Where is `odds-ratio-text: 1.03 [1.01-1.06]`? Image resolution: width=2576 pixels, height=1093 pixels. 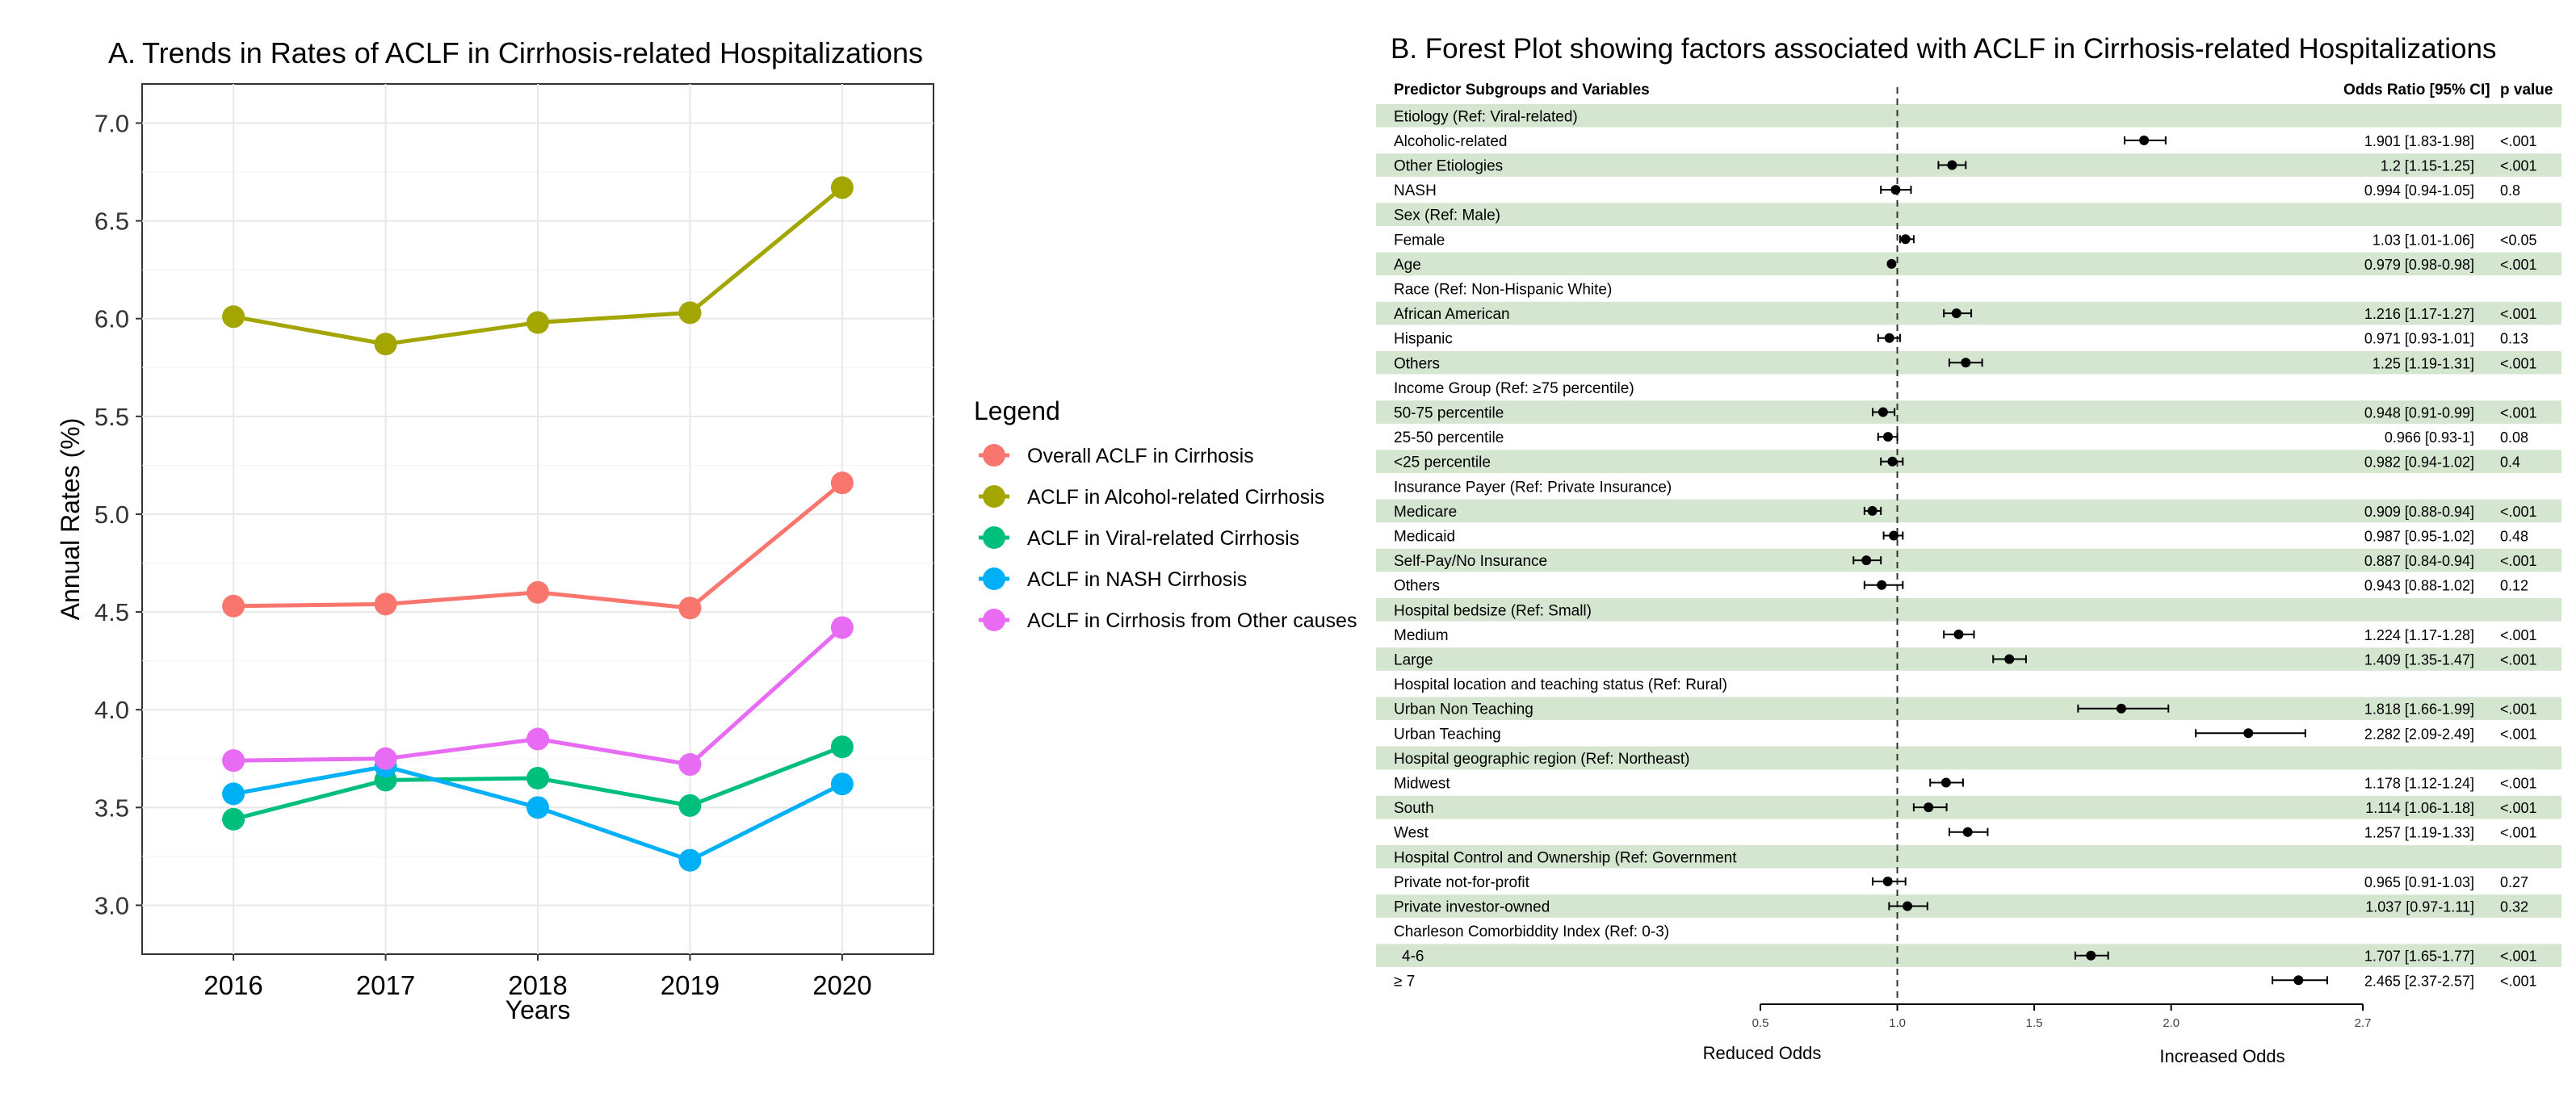
odds-ratio-text: 1.03 [1.01-1.06] is located at coordinates (2423, 240).